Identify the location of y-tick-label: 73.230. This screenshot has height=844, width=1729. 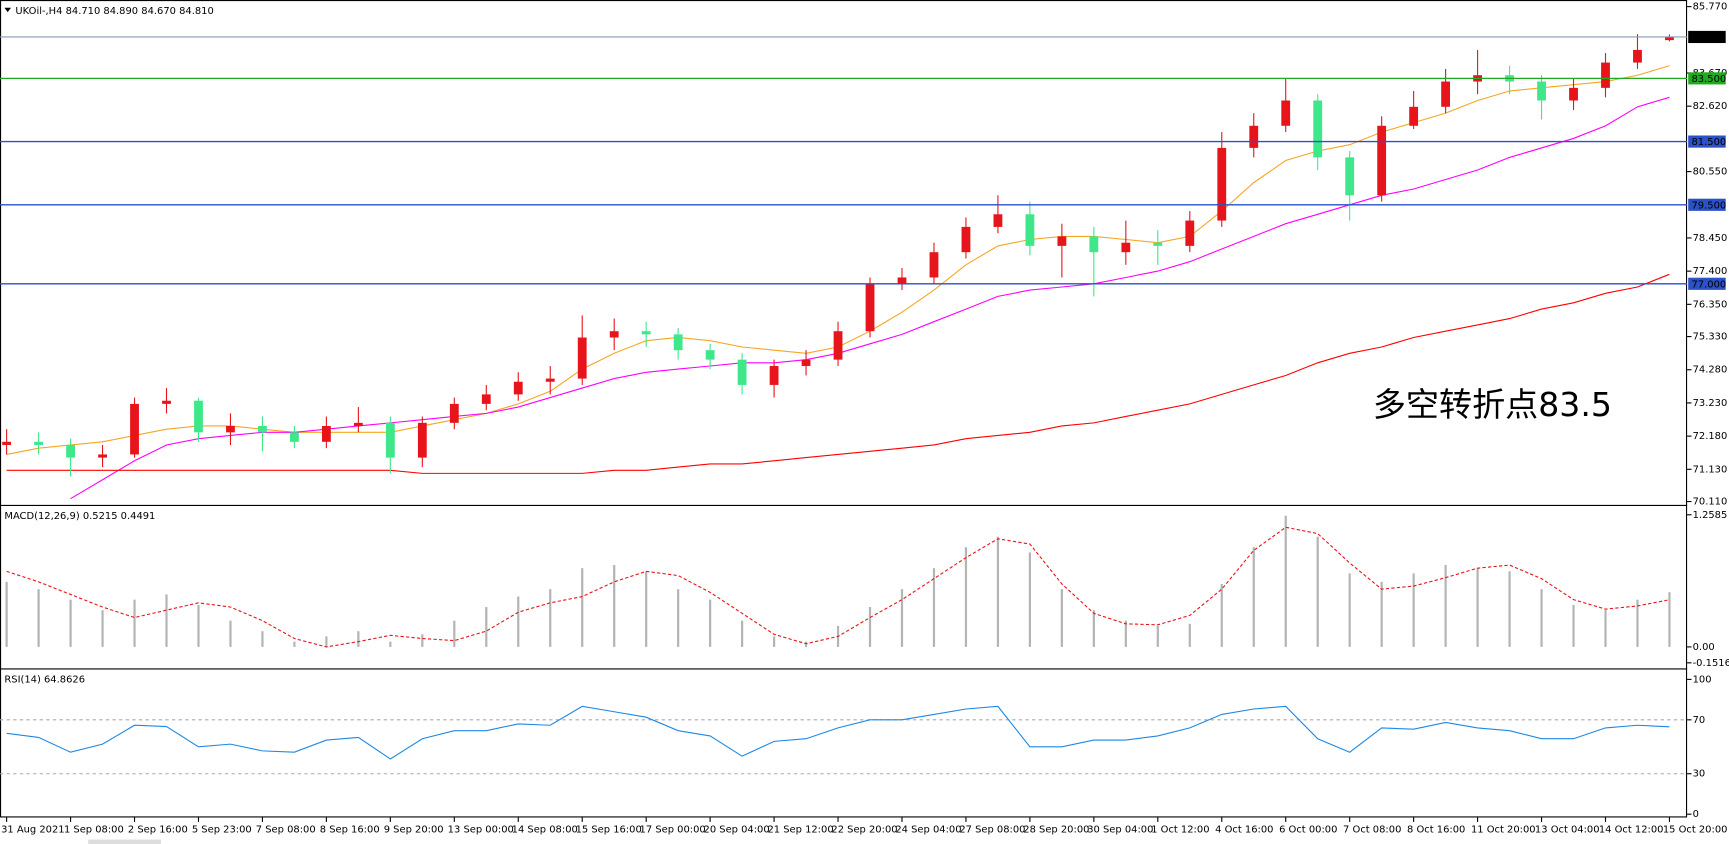
(1710, 403).